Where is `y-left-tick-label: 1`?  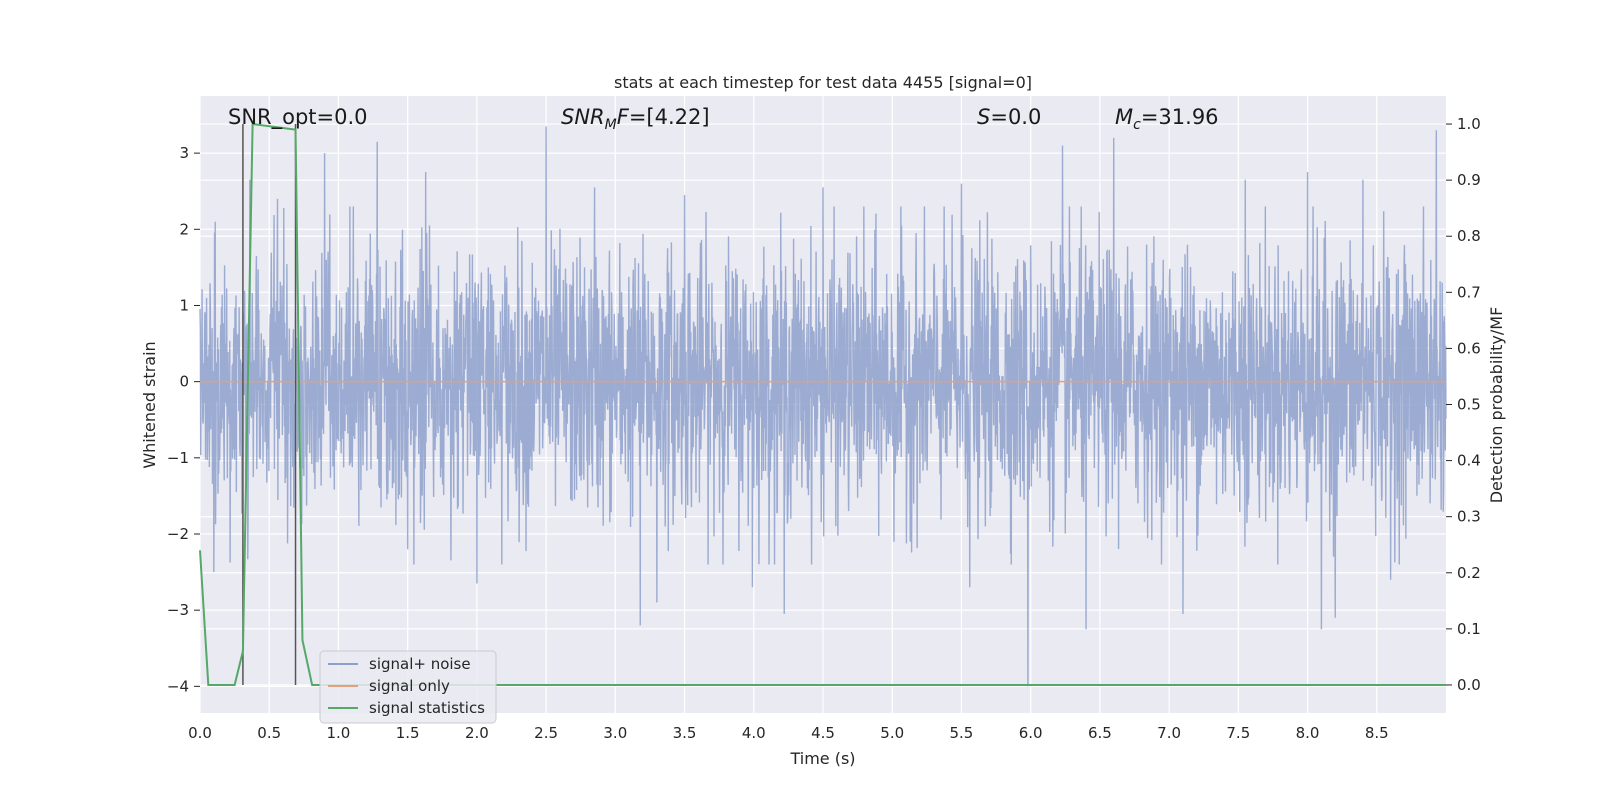 y-left-tick-label: 1 is located at coordinates (184, 305).